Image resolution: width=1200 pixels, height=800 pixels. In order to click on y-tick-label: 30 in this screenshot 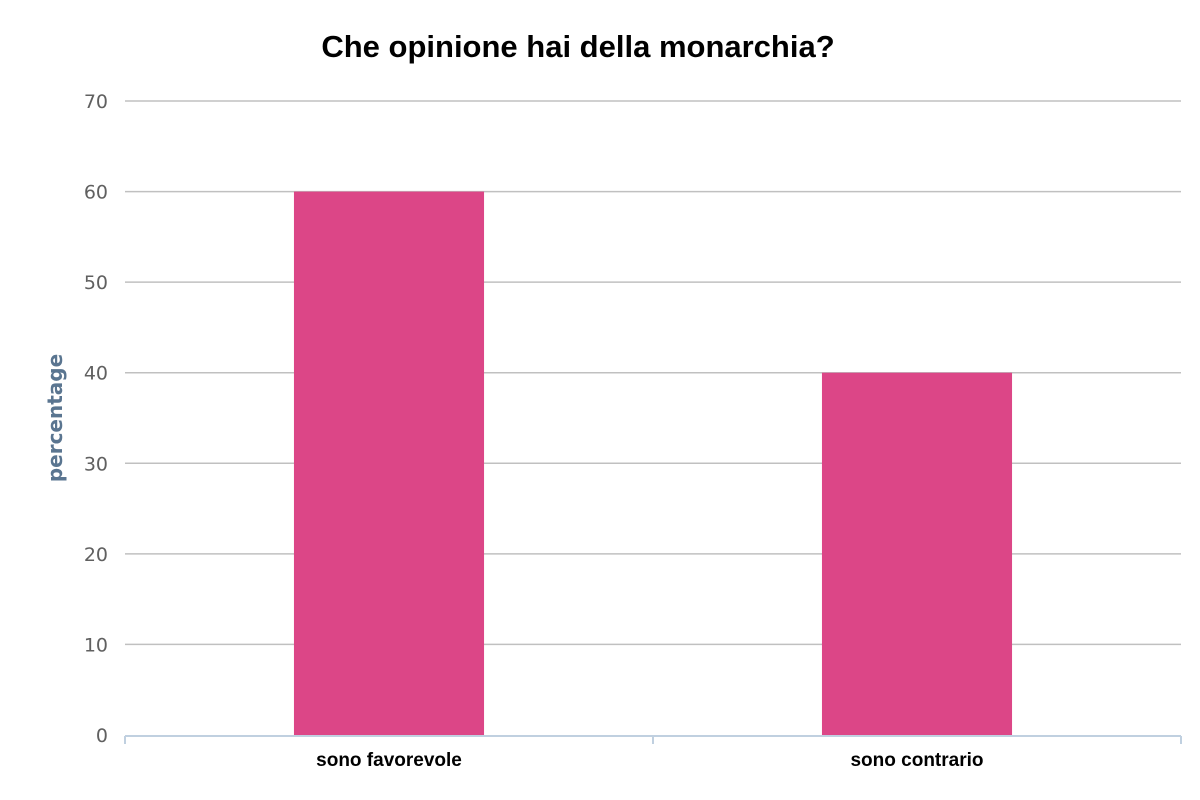, I will do `click(96, 464)`.